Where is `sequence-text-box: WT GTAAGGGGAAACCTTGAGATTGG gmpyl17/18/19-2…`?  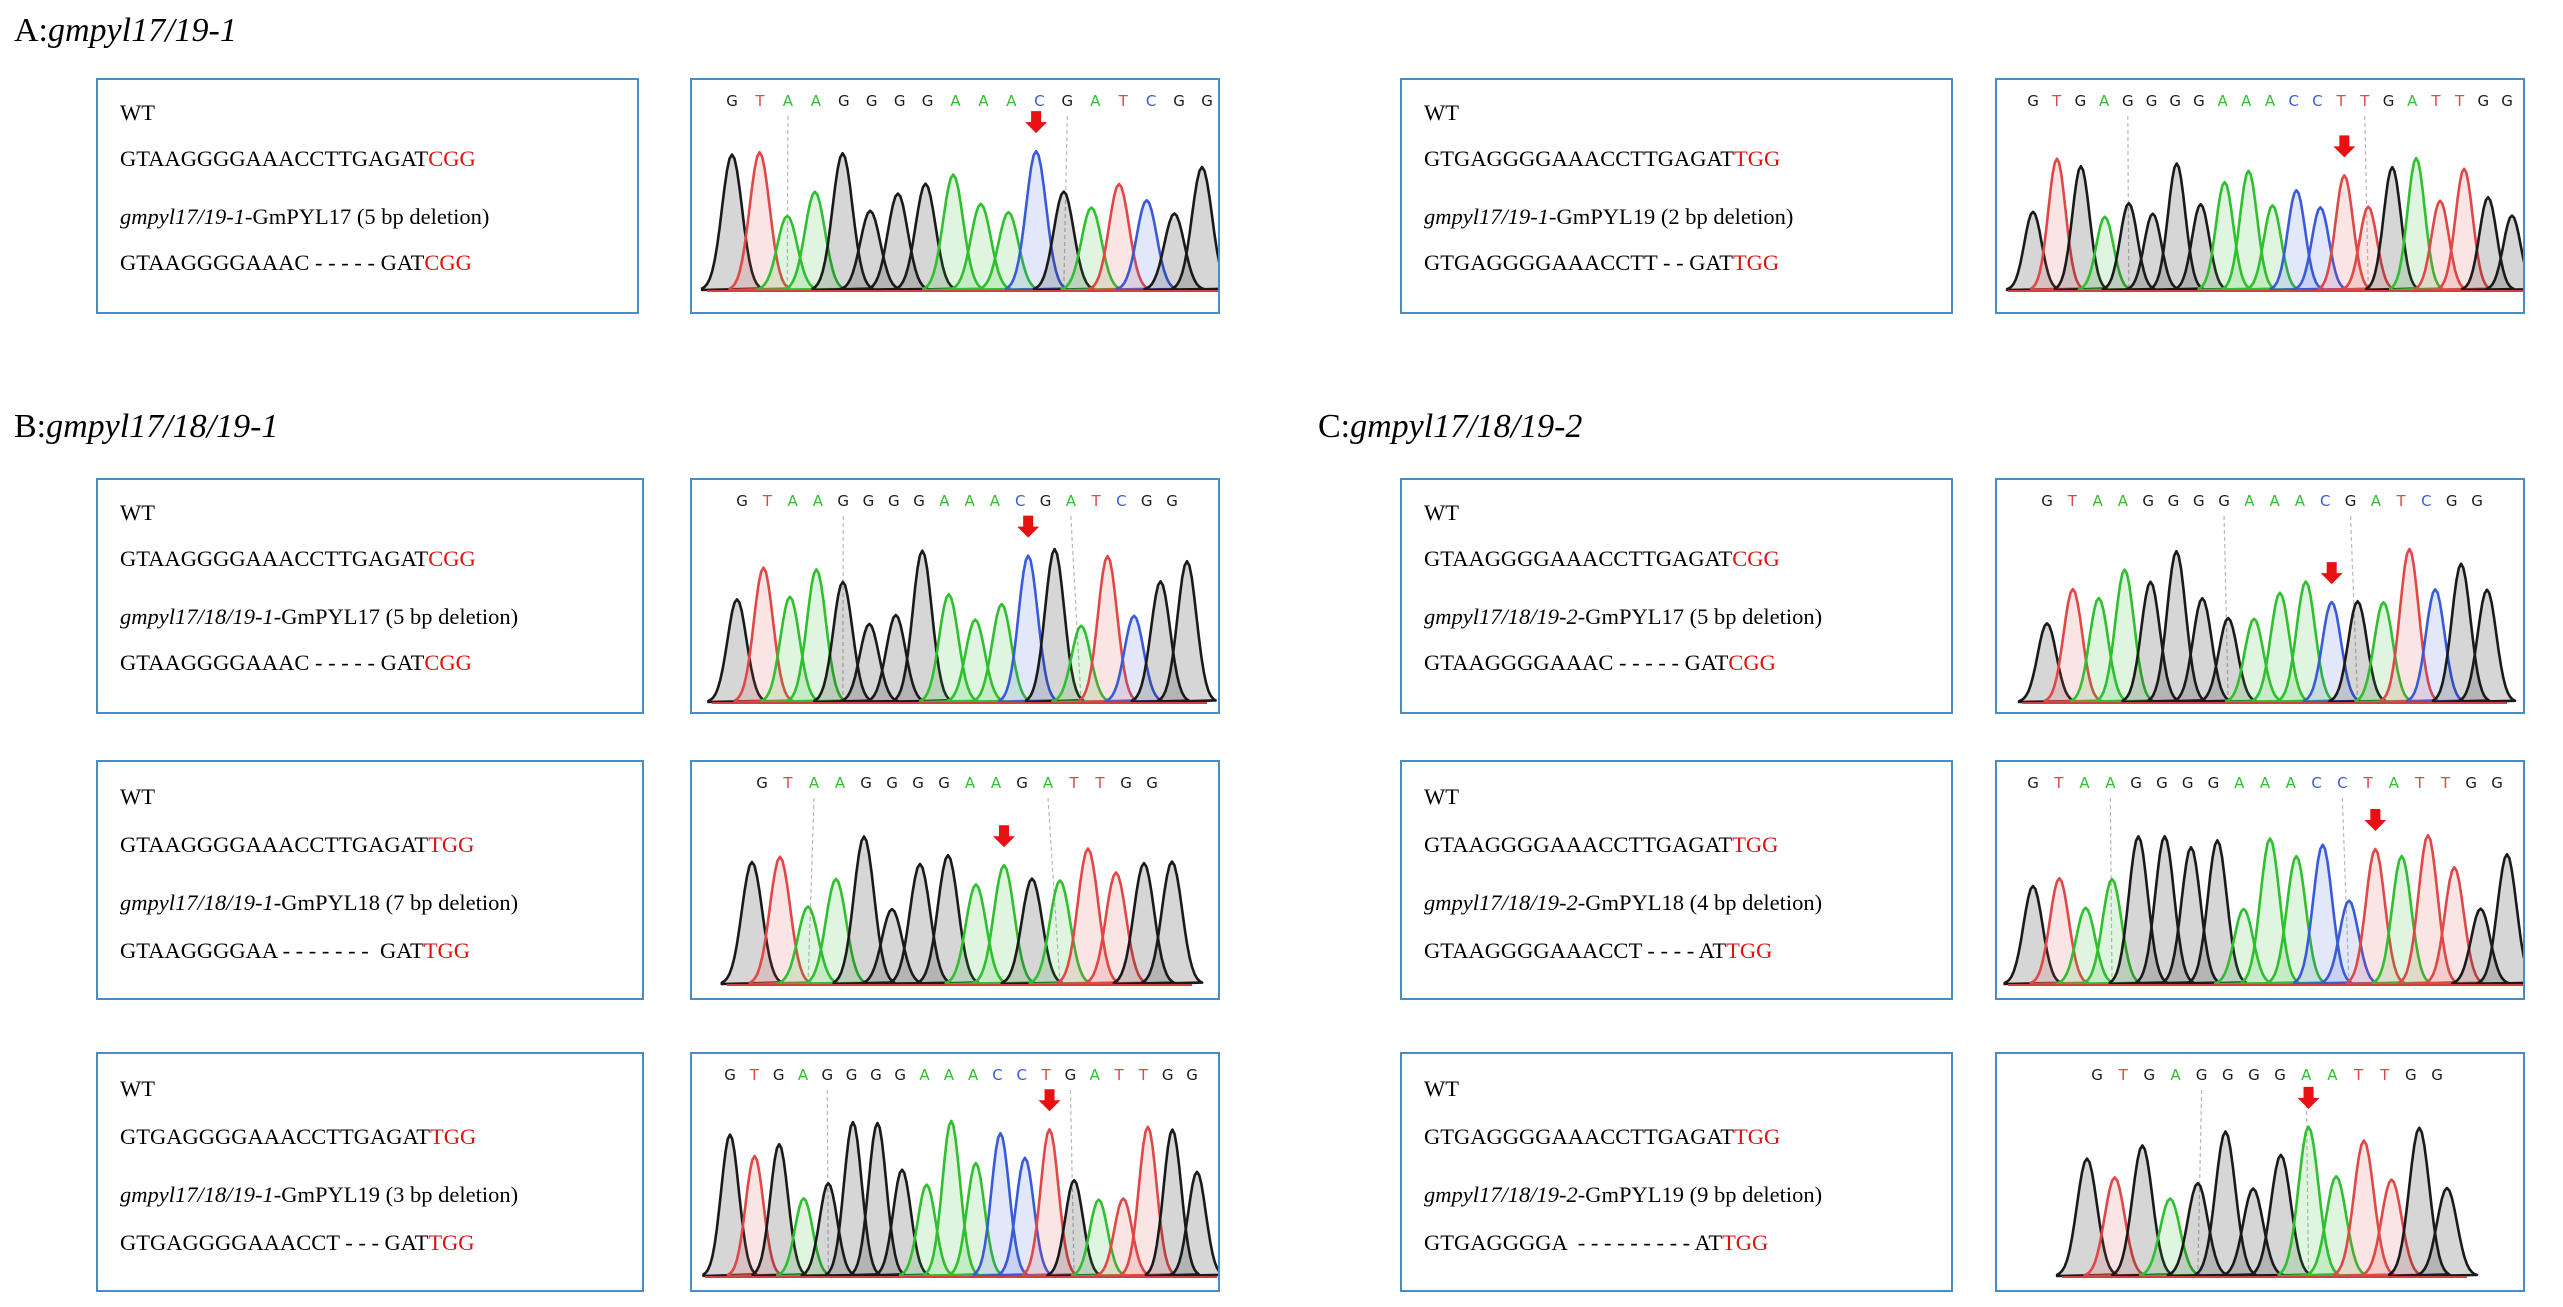 sequence-text-box: WT GTAAGGGGAAACCTTGAGATTGG gmpyl17/18/19-2… is located at coordinates (1676, 880).